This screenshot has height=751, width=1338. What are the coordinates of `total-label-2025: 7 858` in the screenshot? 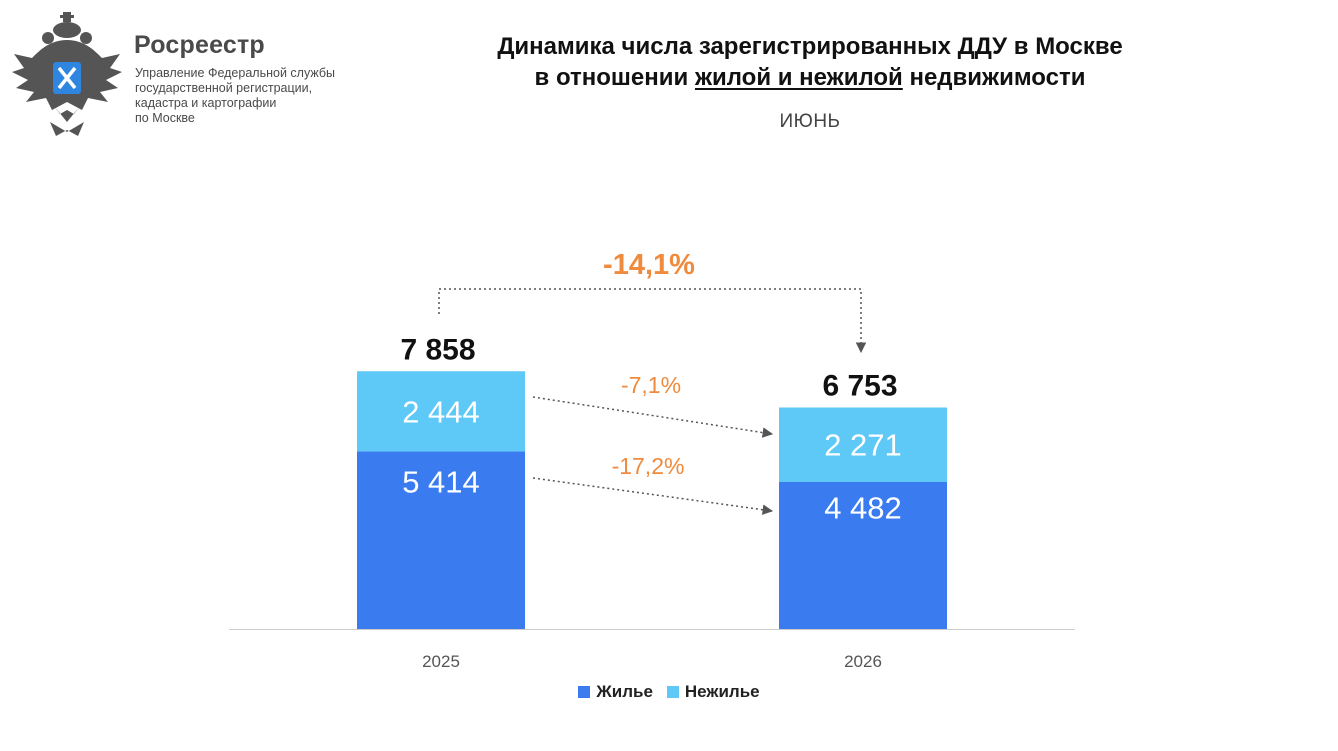 It's located at (437, 349).